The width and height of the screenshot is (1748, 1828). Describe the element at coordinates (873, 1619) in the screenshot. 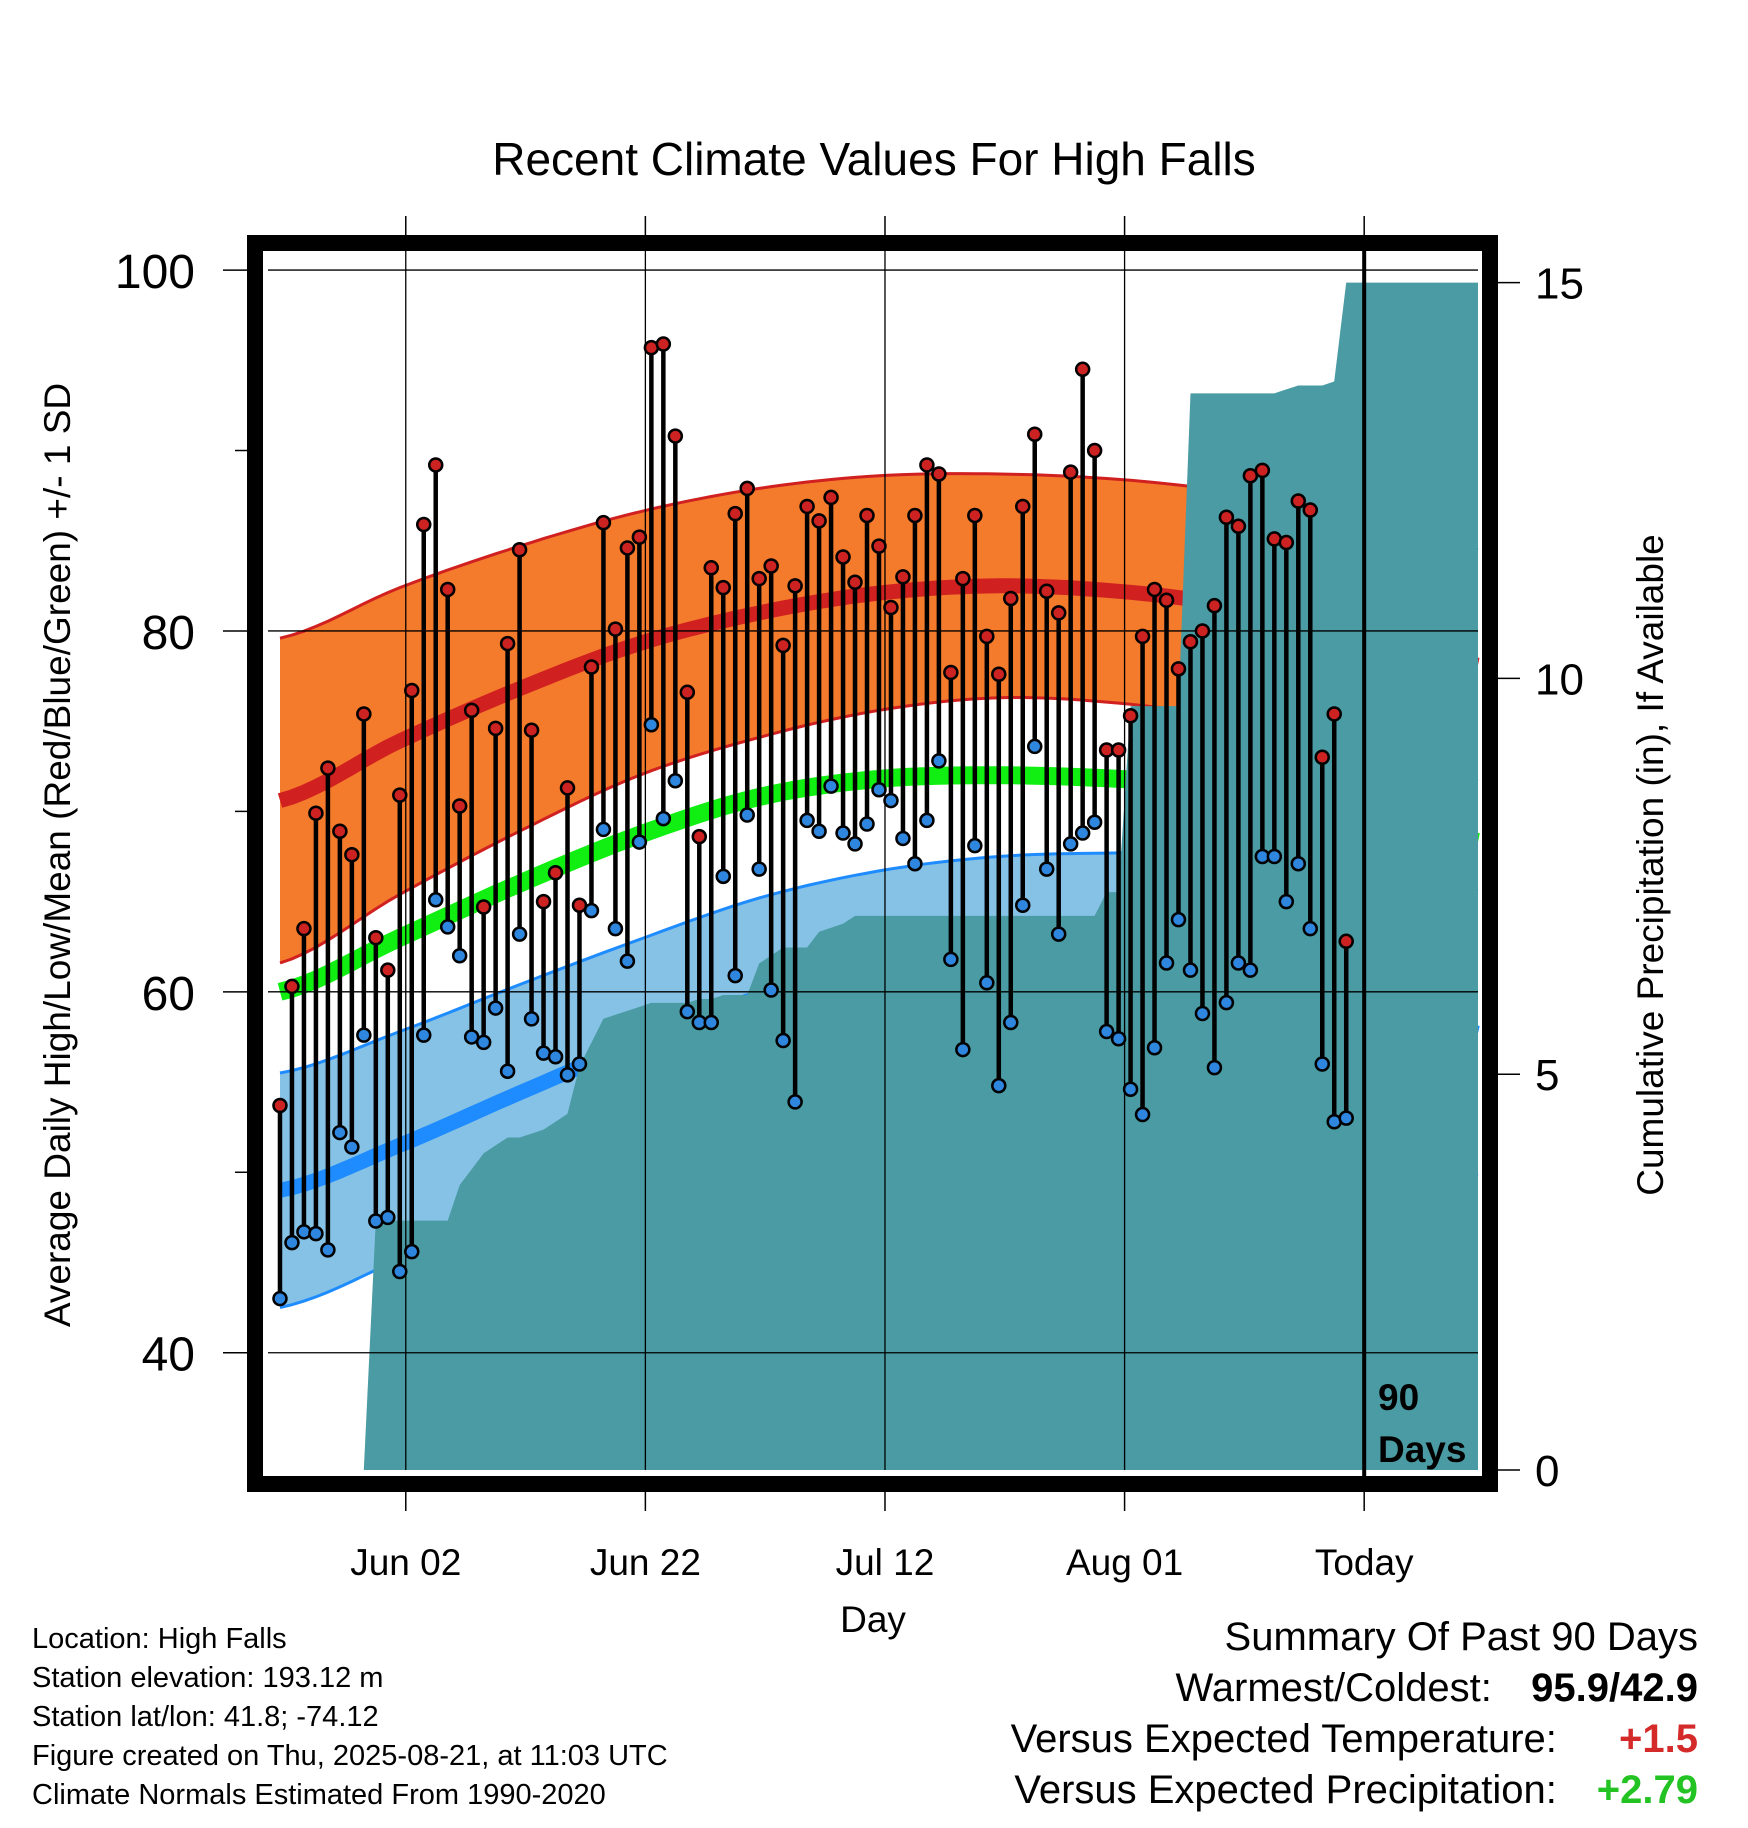

I see `x-axis-label: Day` at that location.